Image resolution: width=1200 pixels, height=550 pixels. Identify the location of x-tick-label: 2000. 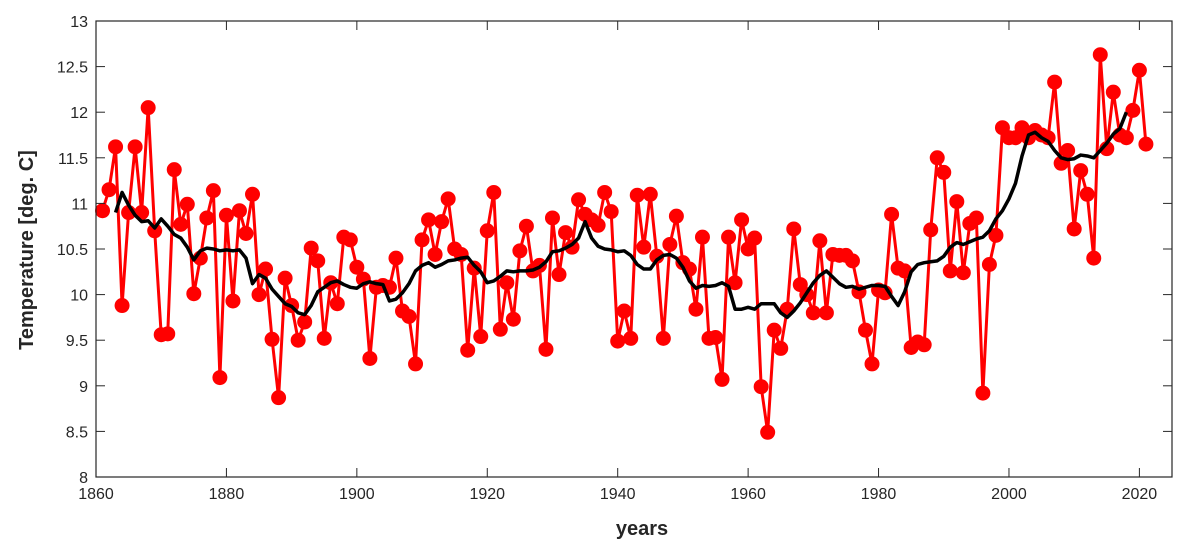
(1009, 494).